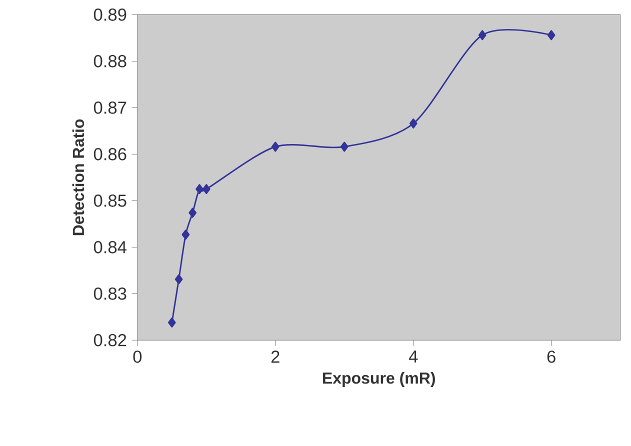 Image resolution: width=631 pixels, height=446 pixels. What do you see at coordinates (110, 201) in the screenshot?
I see `y-tick-label: 0.85` at bounding box center [110, 201].